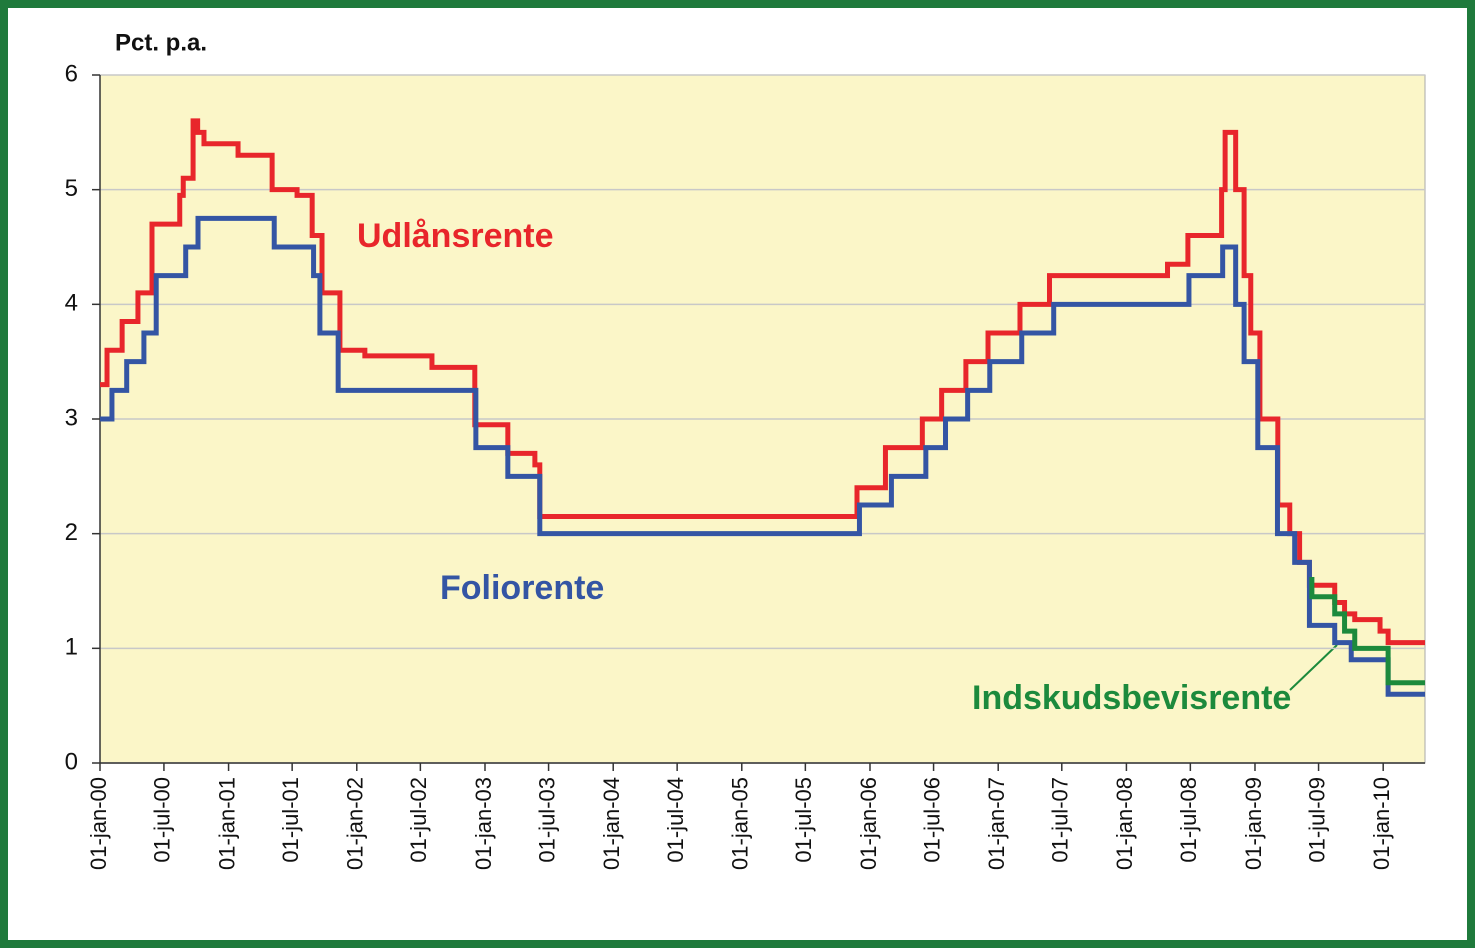  I want to click on x-tick-label: 01-jan-04, so click(611, 823).